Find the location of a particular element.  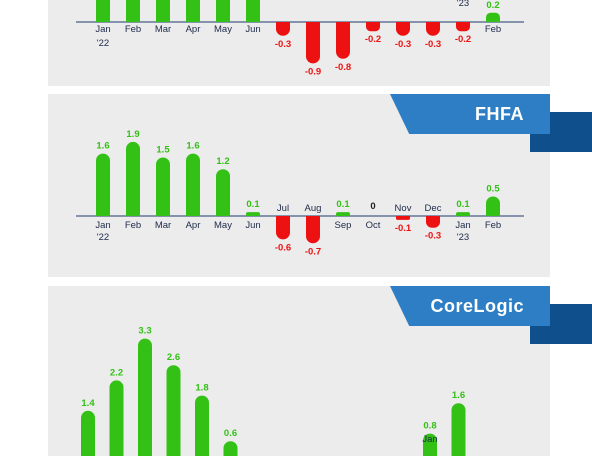

value-label-11: -0.3 is located at coordinates (433, 236).